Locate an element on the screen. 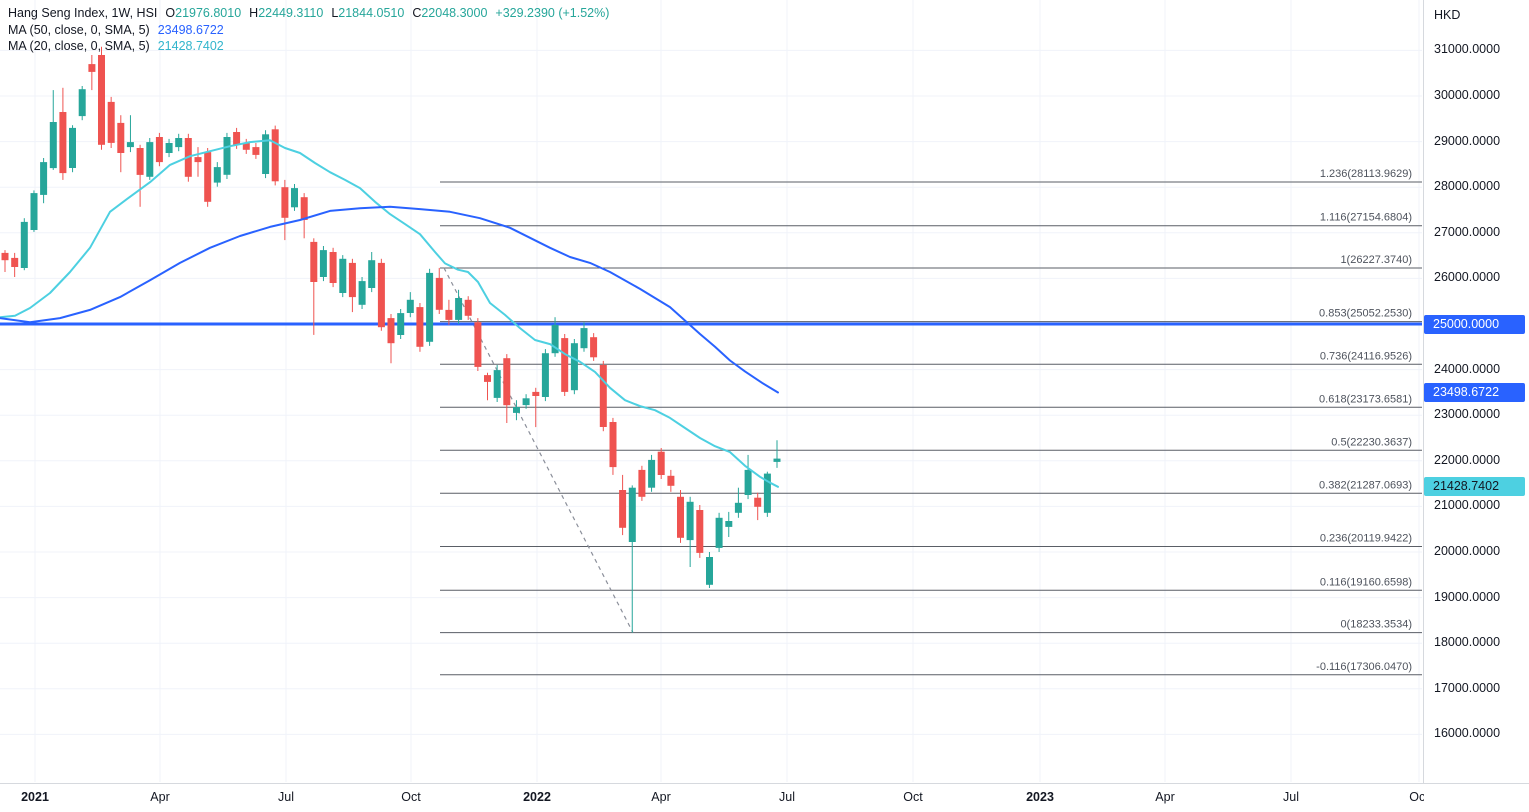 The image size is (1529, 812). ma50-value: 23498.6722 is located at coordinates (190, 29).